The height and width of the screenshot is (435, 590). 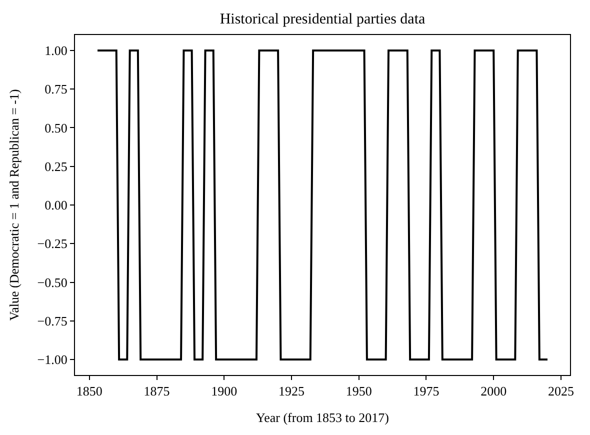 I want to click on x-axis-title: Year (from 1853 to 2017), so click(x=322, y=418).